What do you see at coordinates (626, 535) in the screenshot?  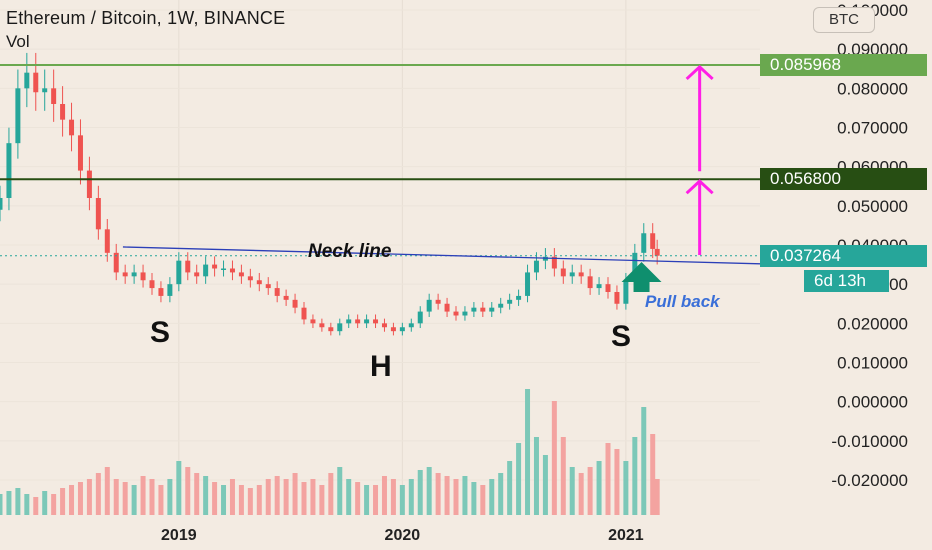 I see `x-tick-label: 2021` at bounding box center [626, 535].